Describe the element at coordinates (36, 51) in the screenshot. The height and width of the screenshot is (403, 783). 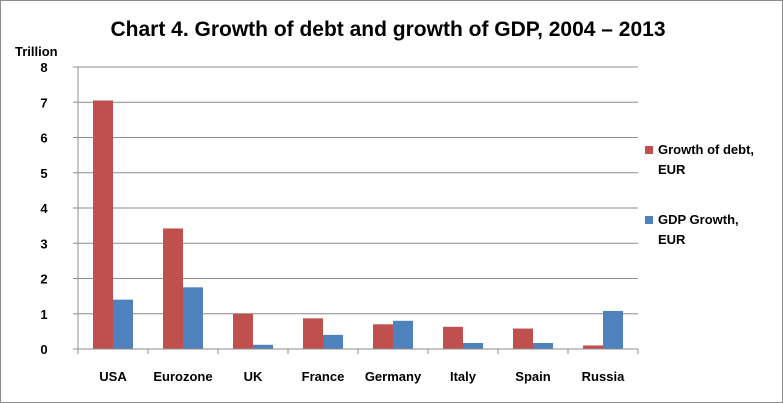
I see `y-axis-unit-label: Trillion` at that location.